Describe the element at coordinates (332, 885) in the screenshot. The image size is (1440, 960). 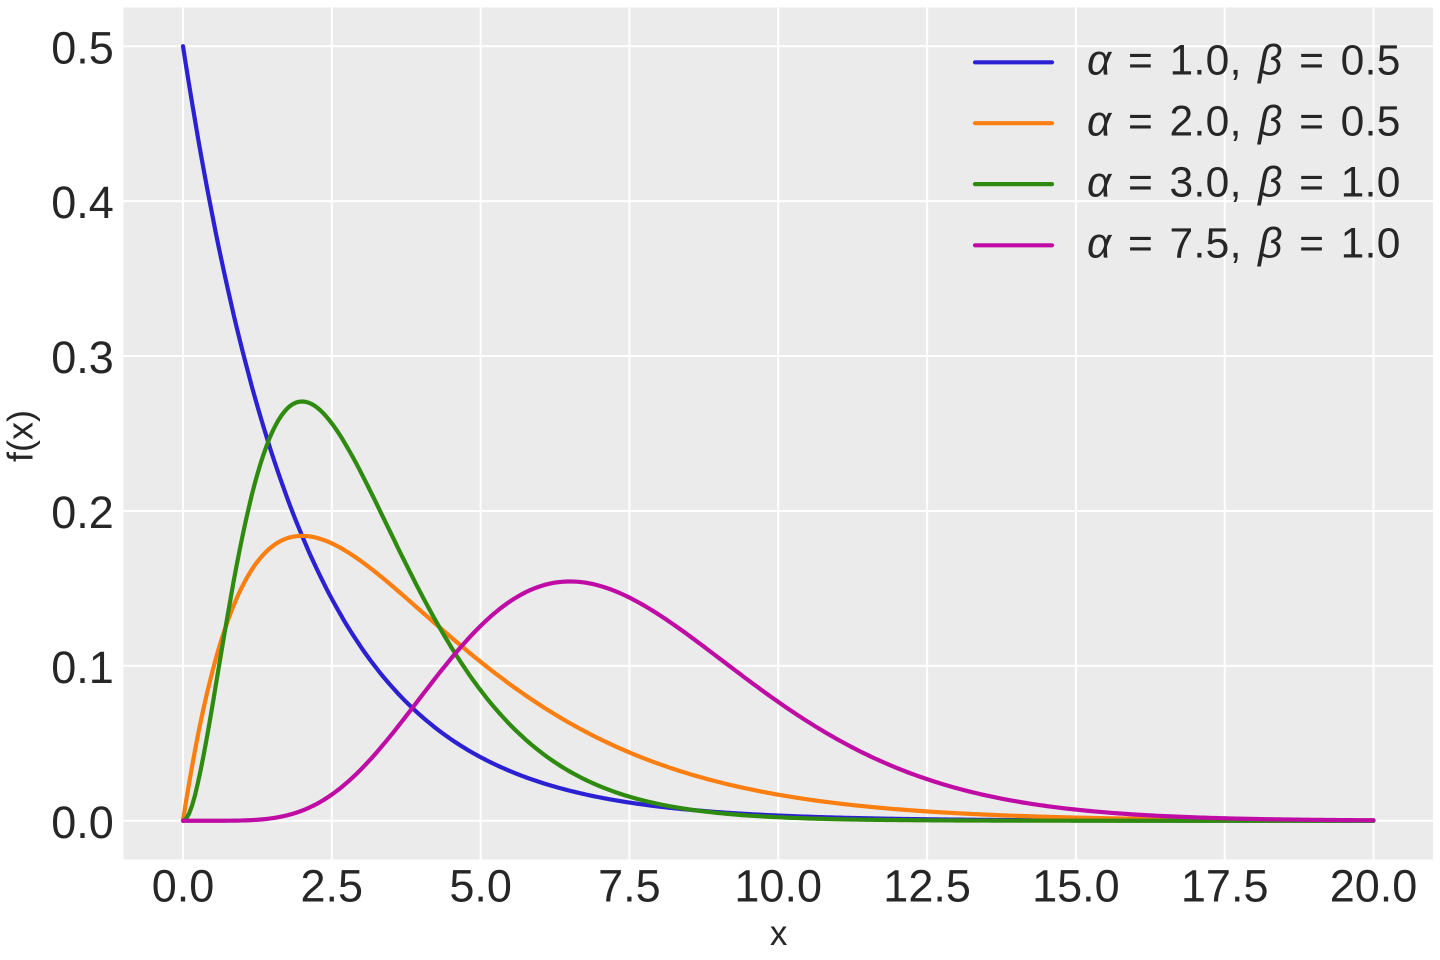
I see `svg-text: 2.5` at that location.